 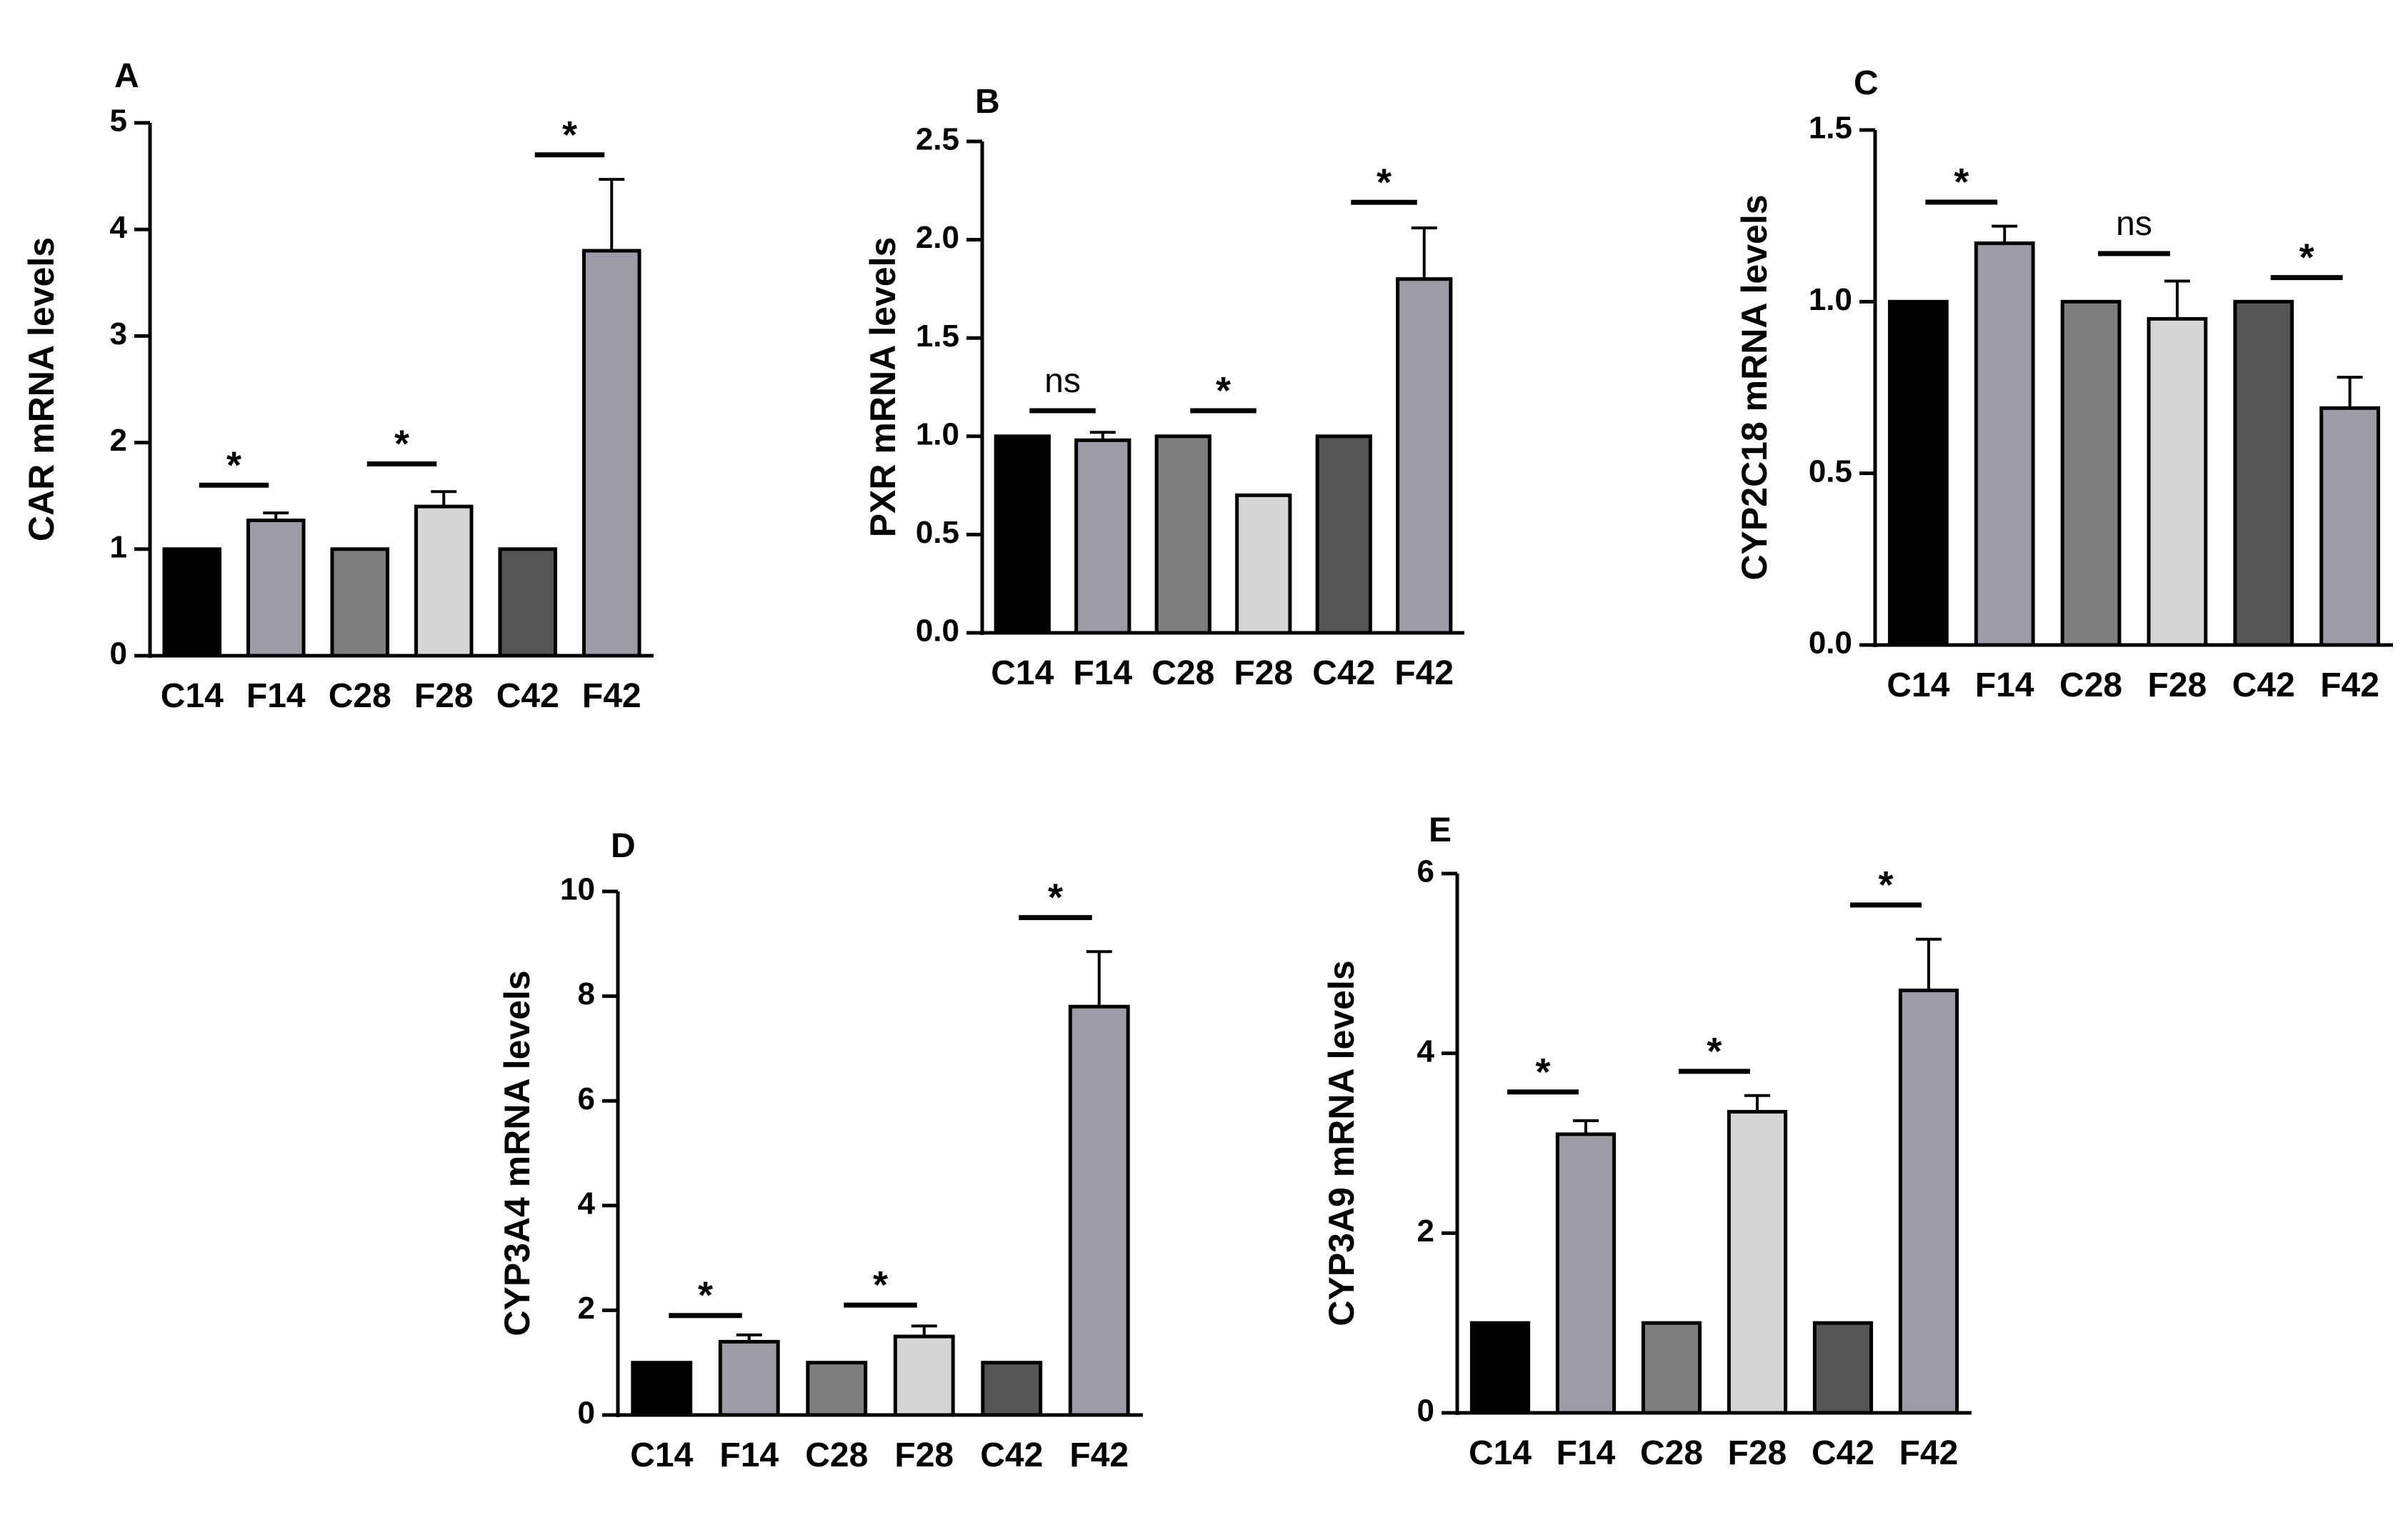 What do you see at coordinates (988, 102) in the screenshot?
I see `panel-letter: B` at bounding box center [988, 102].